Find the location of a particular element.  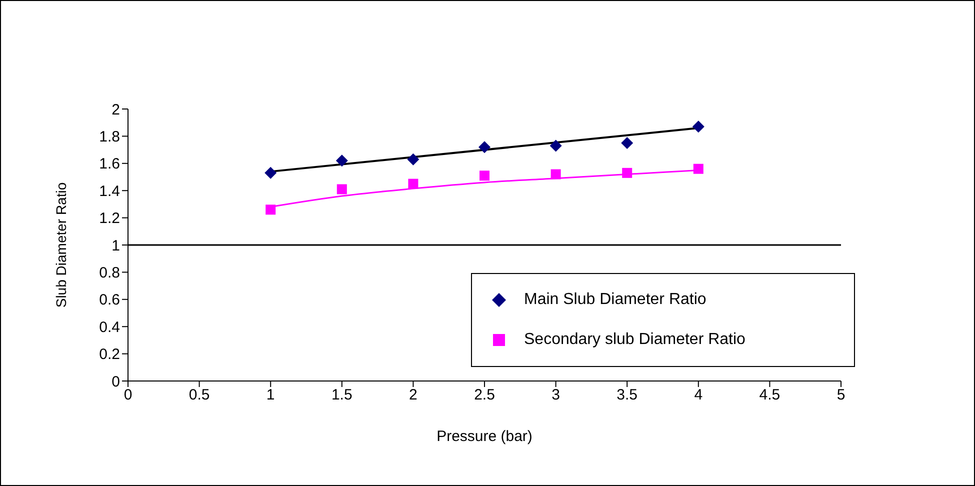

x-tick-label: 5 is located at coordinates (841, 395).